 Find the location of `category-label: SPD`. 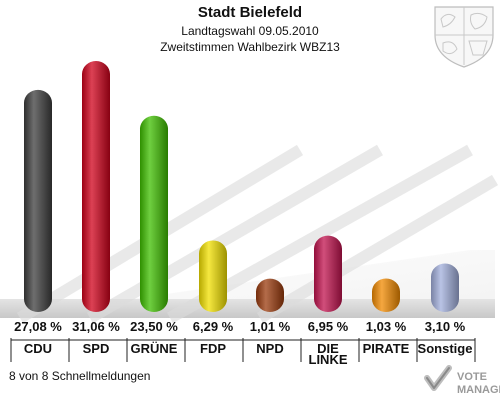

category-label: SPD is located at coordinates (96, 348).